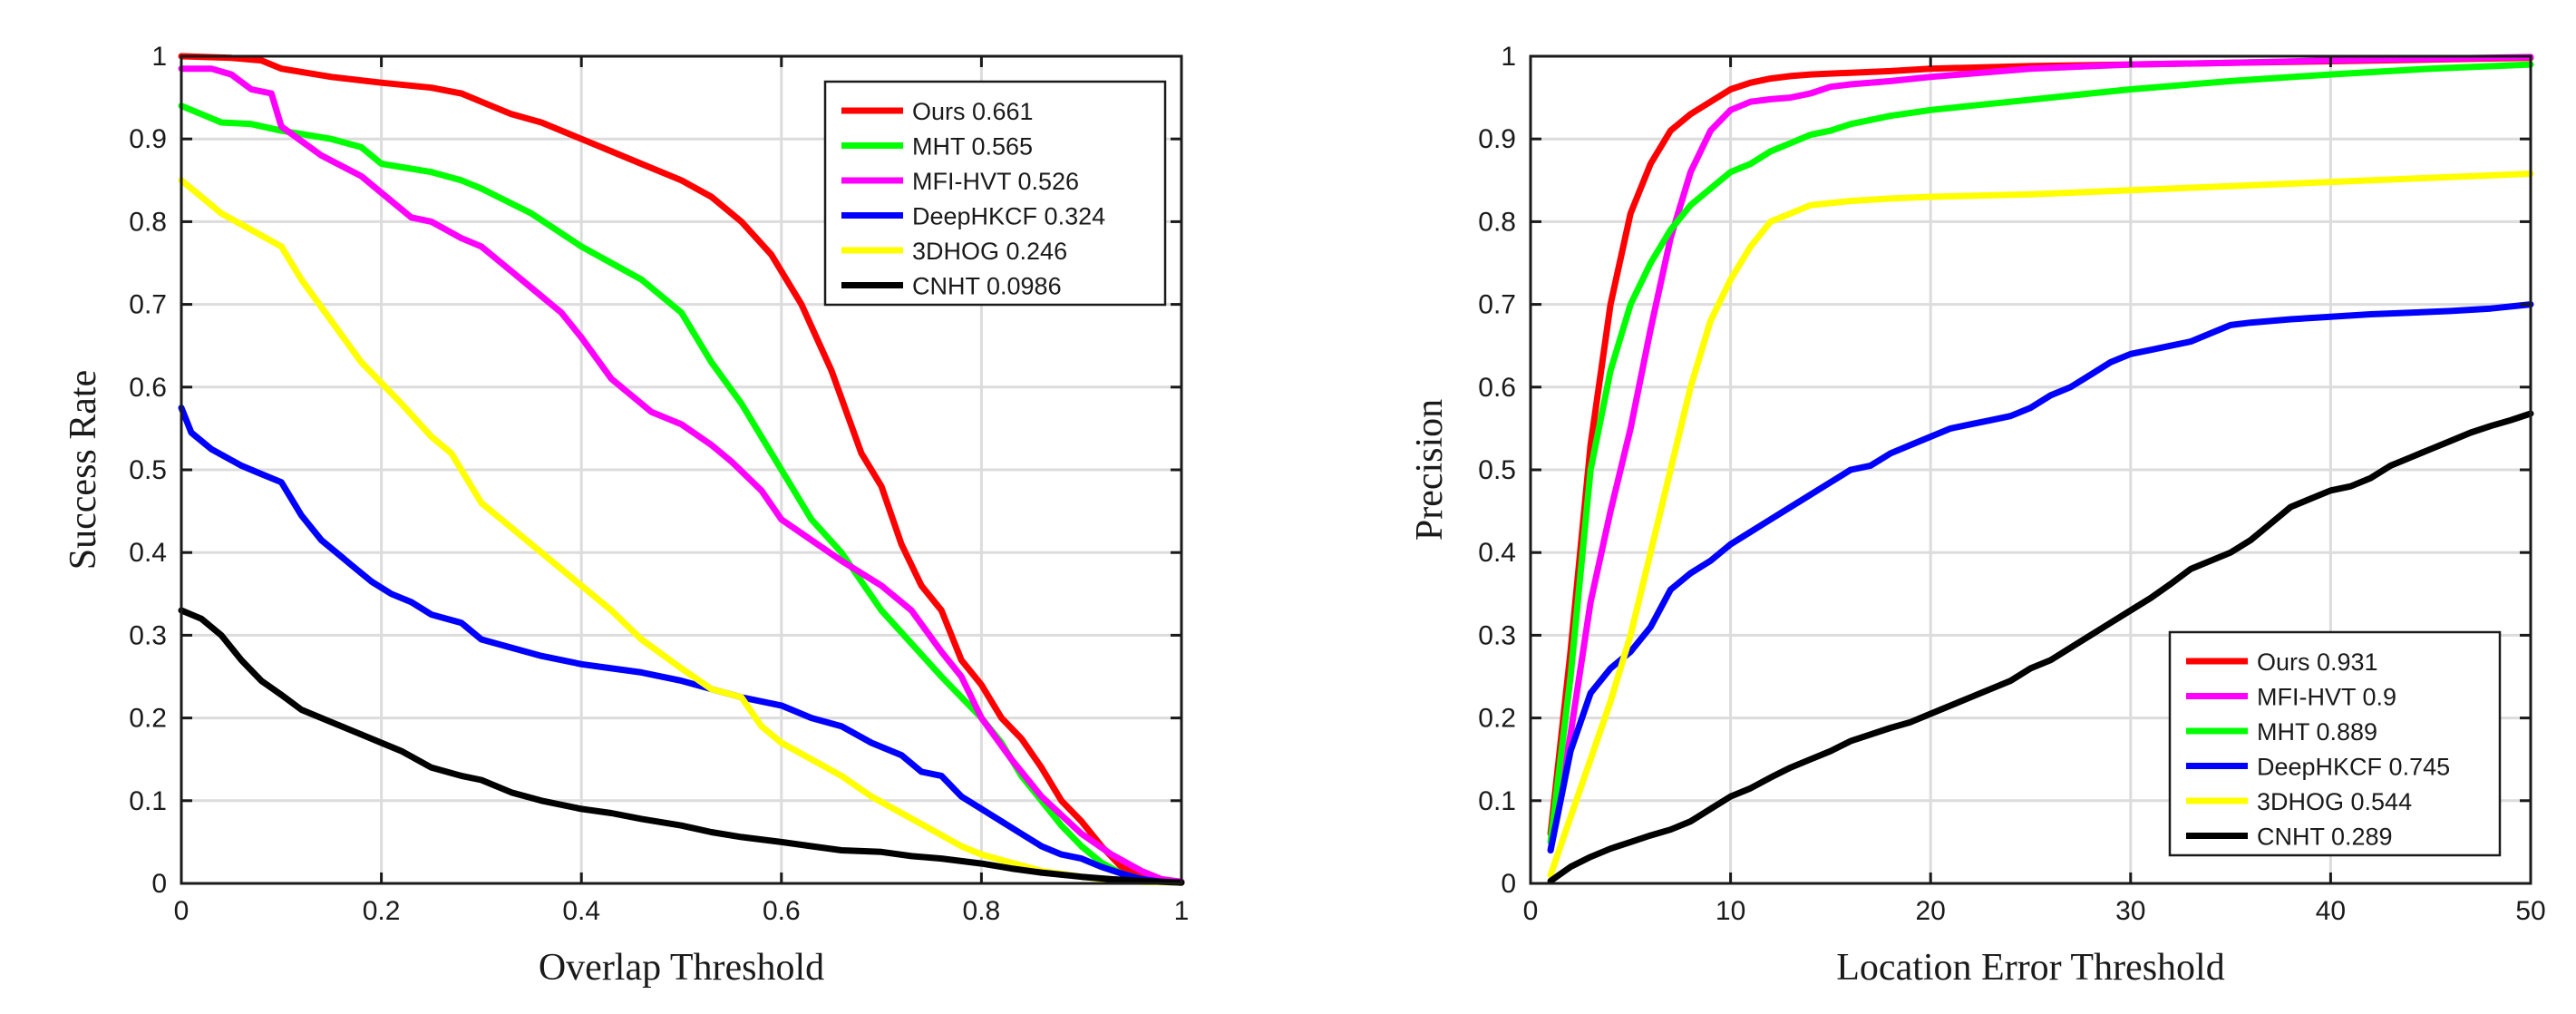 The image size is (2576, 1014). Describe the element at coordinates (2530, 911) in the screenshot. I see `x-tick-label: 50` at that location.